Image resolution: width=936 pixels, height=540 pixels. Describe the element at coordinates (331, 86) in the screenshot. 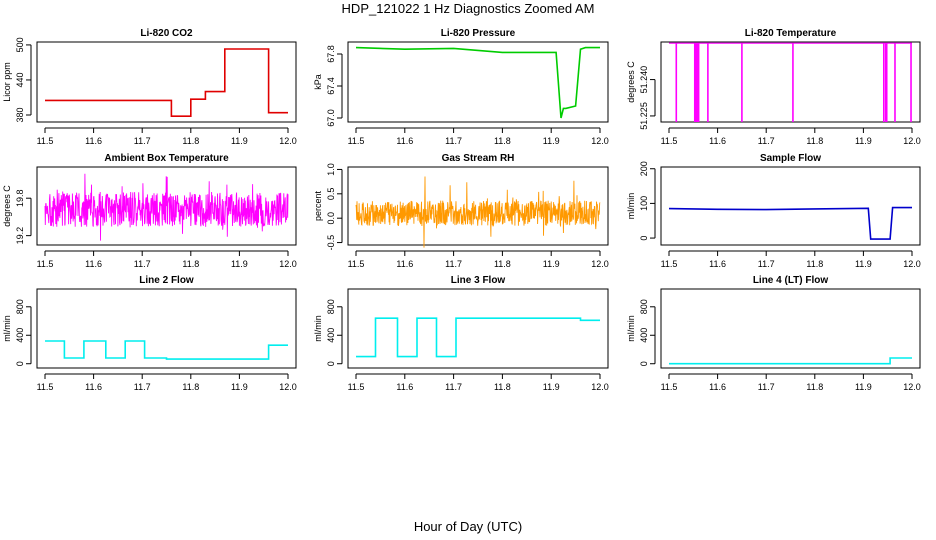

I see `y-tick-label: 67.4` at that location.